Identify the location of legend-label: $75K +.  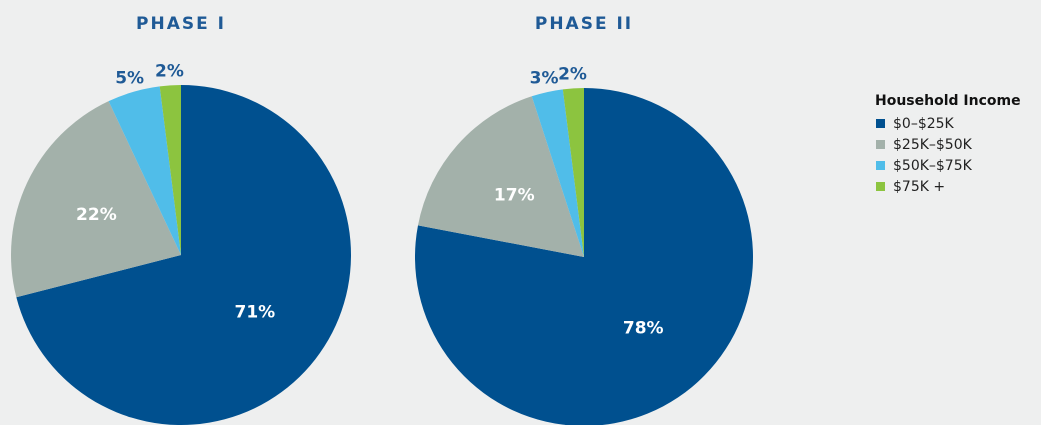
(919, 187).